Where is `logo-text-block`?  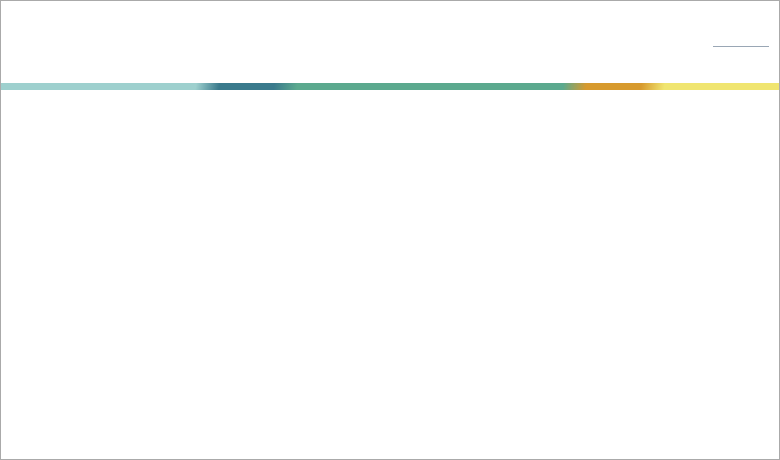 logo-text-block is located at coordinates (741, 46).